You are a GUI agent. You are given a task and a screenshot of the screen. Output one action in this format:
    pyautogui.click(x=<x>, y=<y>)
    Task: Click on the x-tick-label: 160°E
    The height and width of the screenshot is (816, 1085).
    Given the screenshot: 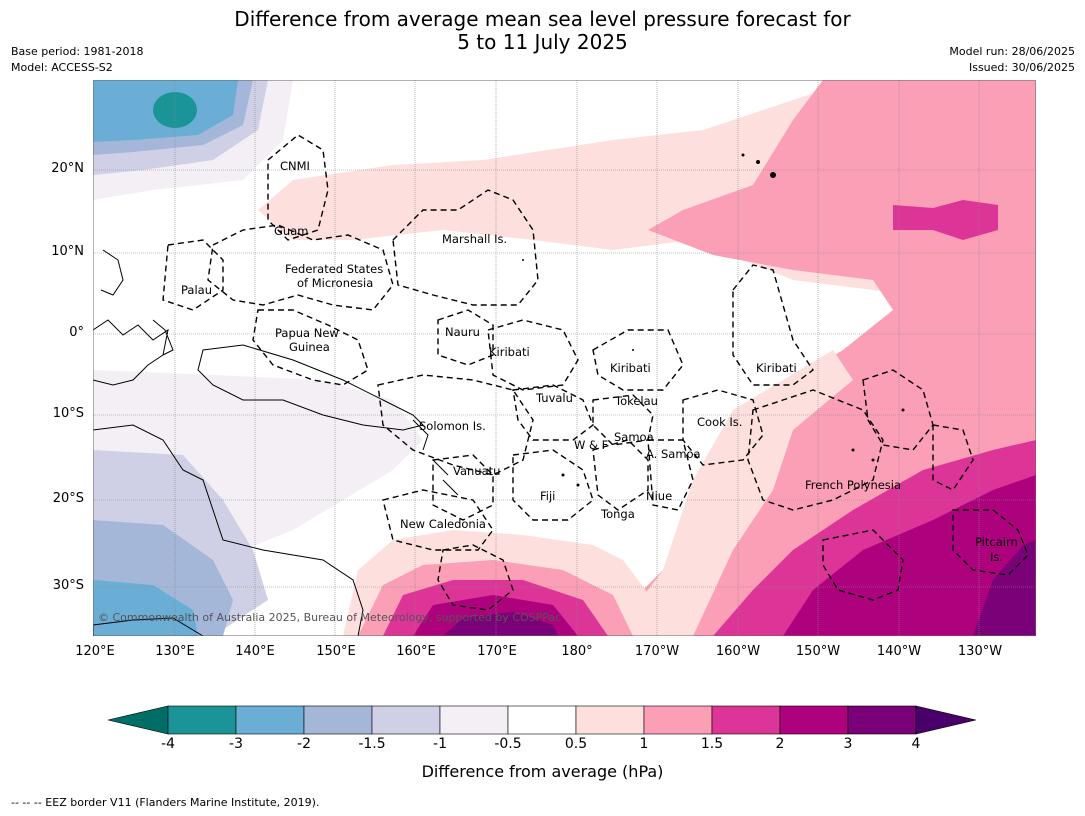 What is the action you would take?
    pyautogui.click(x=416, y=651)
    